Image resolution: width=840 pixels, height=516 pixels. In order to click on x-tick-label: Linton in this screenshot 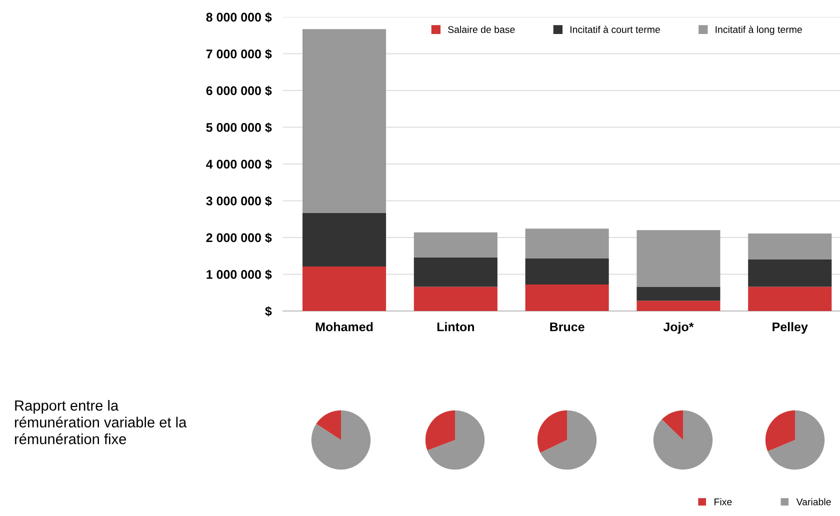, I will do `click(455, 327)`.